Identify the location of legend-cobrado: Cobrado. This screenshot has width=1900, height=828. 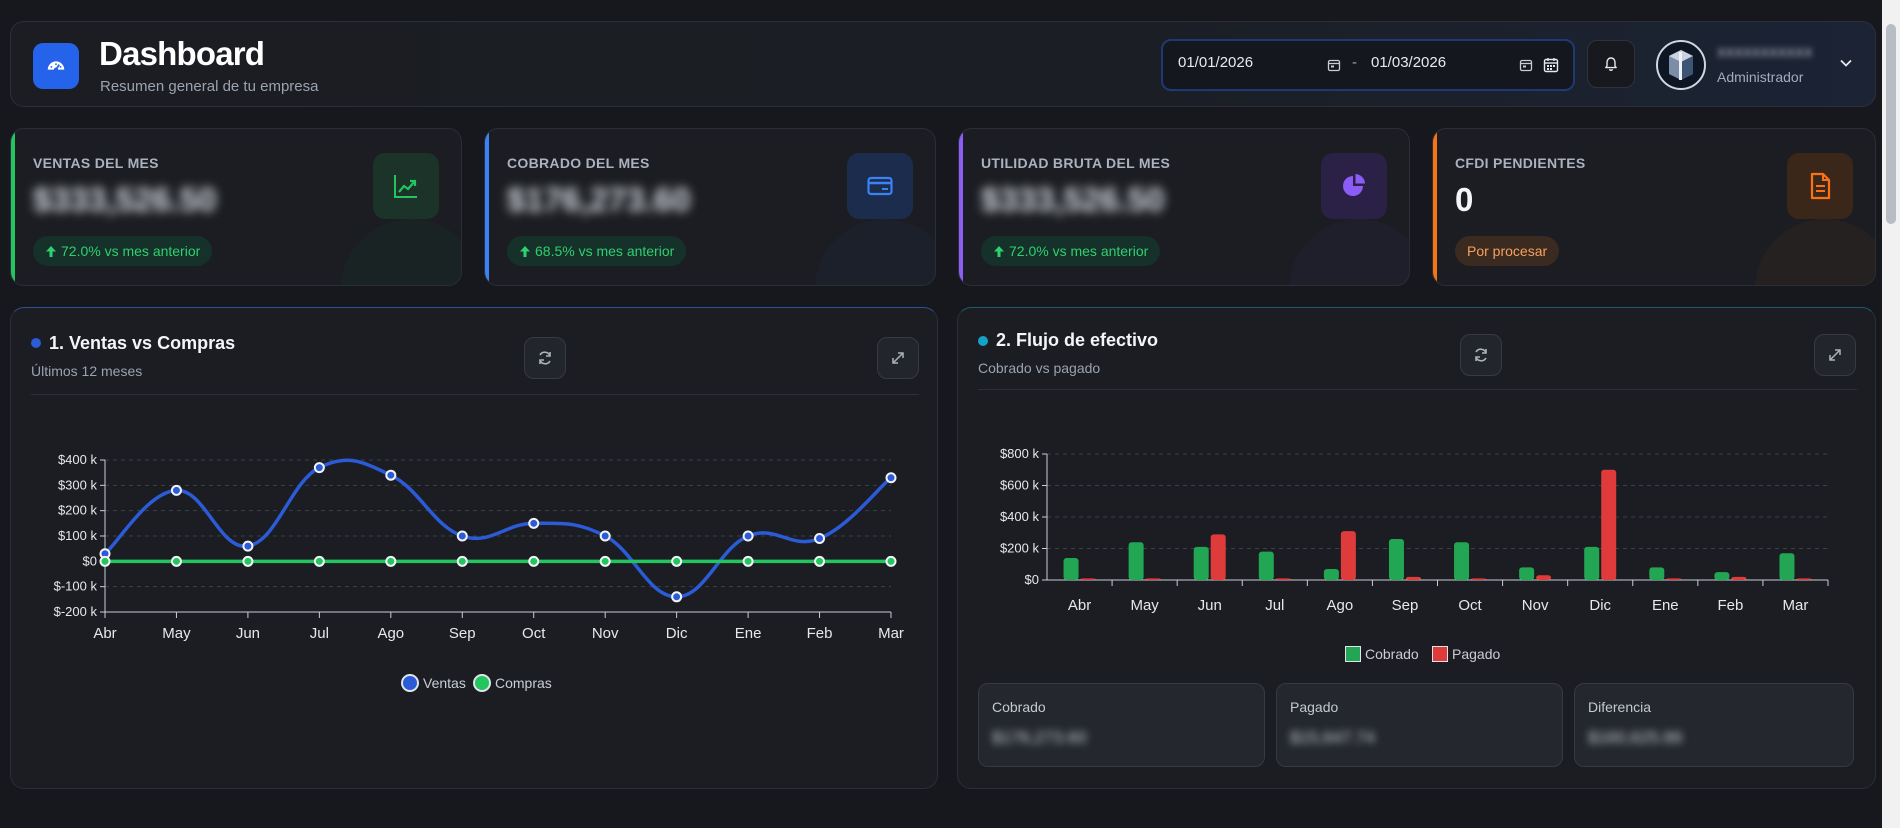
(1382, 654).